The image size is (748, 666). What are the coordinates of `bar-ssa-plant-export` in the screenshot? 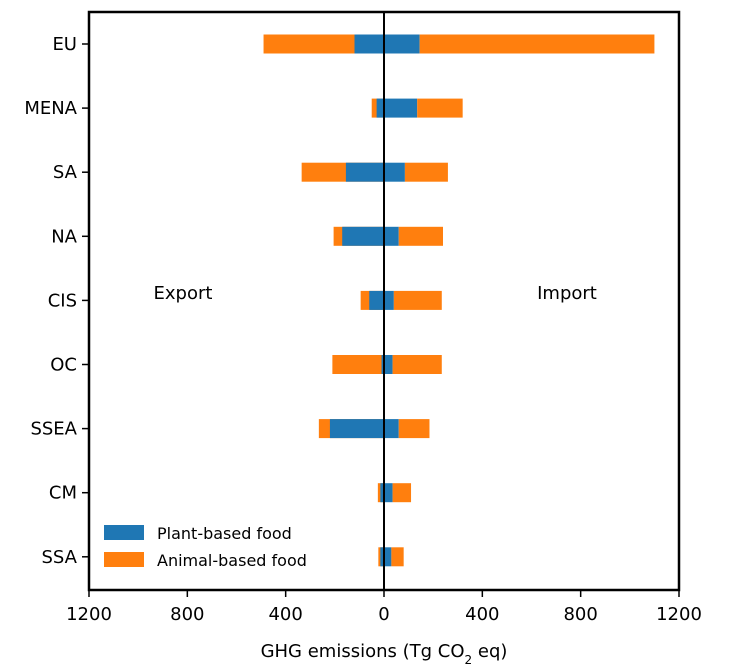 It's located at (382, 557).